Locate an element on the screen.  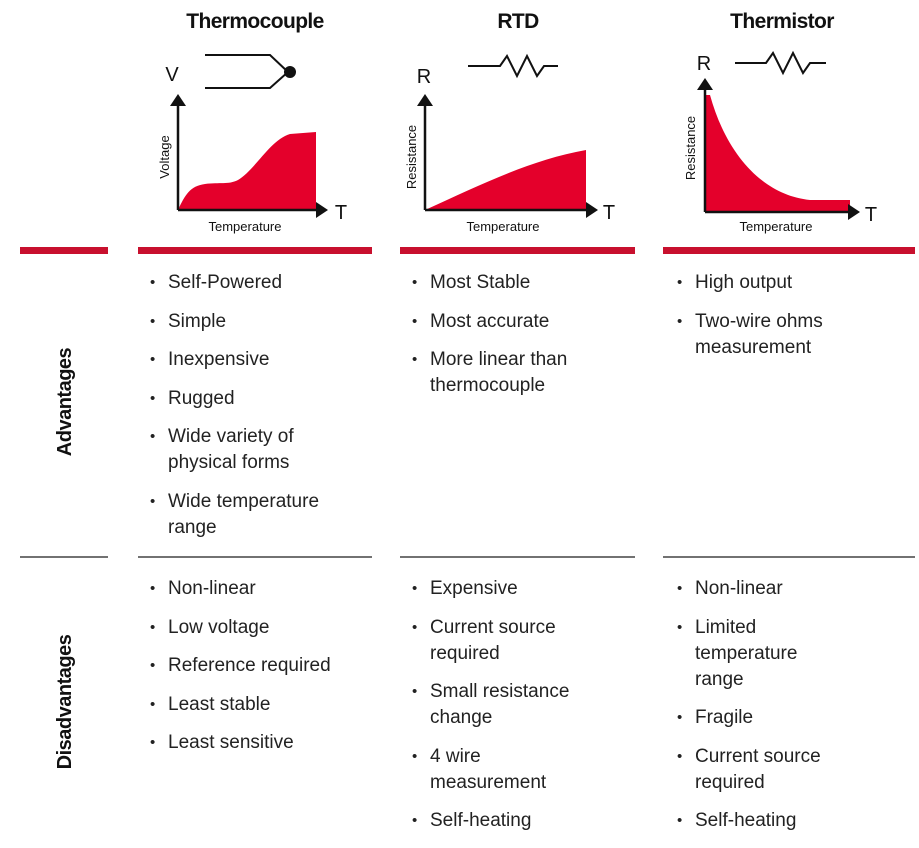
y-label: V is located at coordinates (172, 75).